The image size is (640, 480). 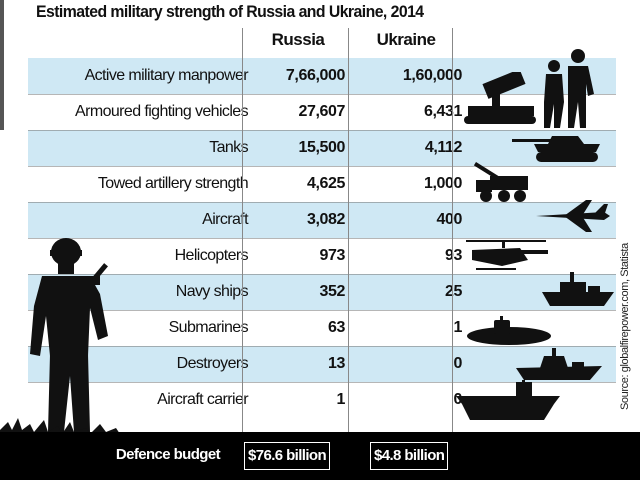 I want to click on russia-value: 352, so click(x=332, y=291).